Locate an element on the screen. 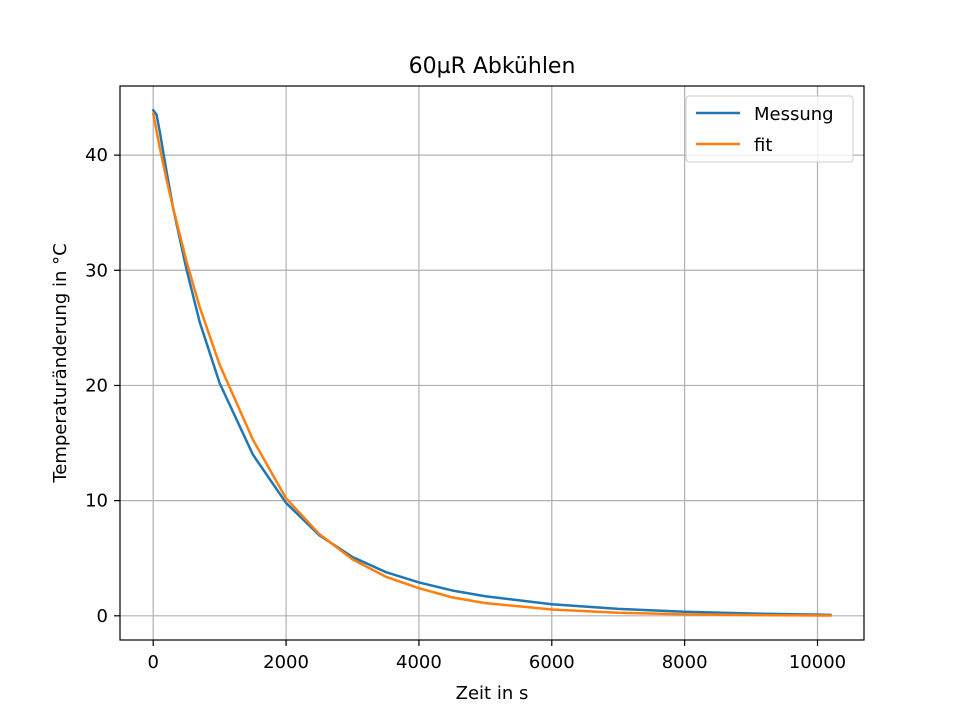 The height and width of the screenshot is (720, 960). y-tick-label: 10 is located at coordinates (96, 501).